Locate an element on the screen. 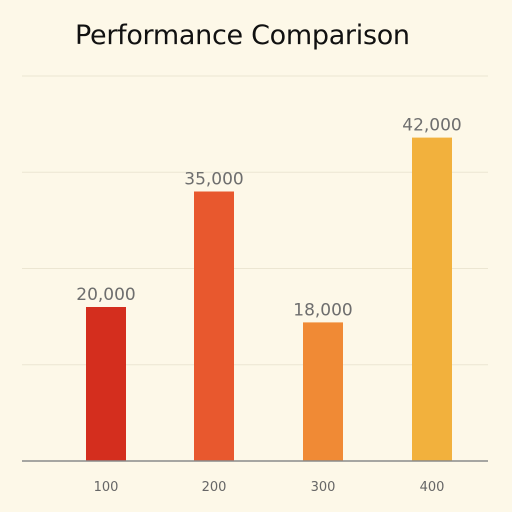  data-label-300: 18,000 is located at coordinates (322, 310).